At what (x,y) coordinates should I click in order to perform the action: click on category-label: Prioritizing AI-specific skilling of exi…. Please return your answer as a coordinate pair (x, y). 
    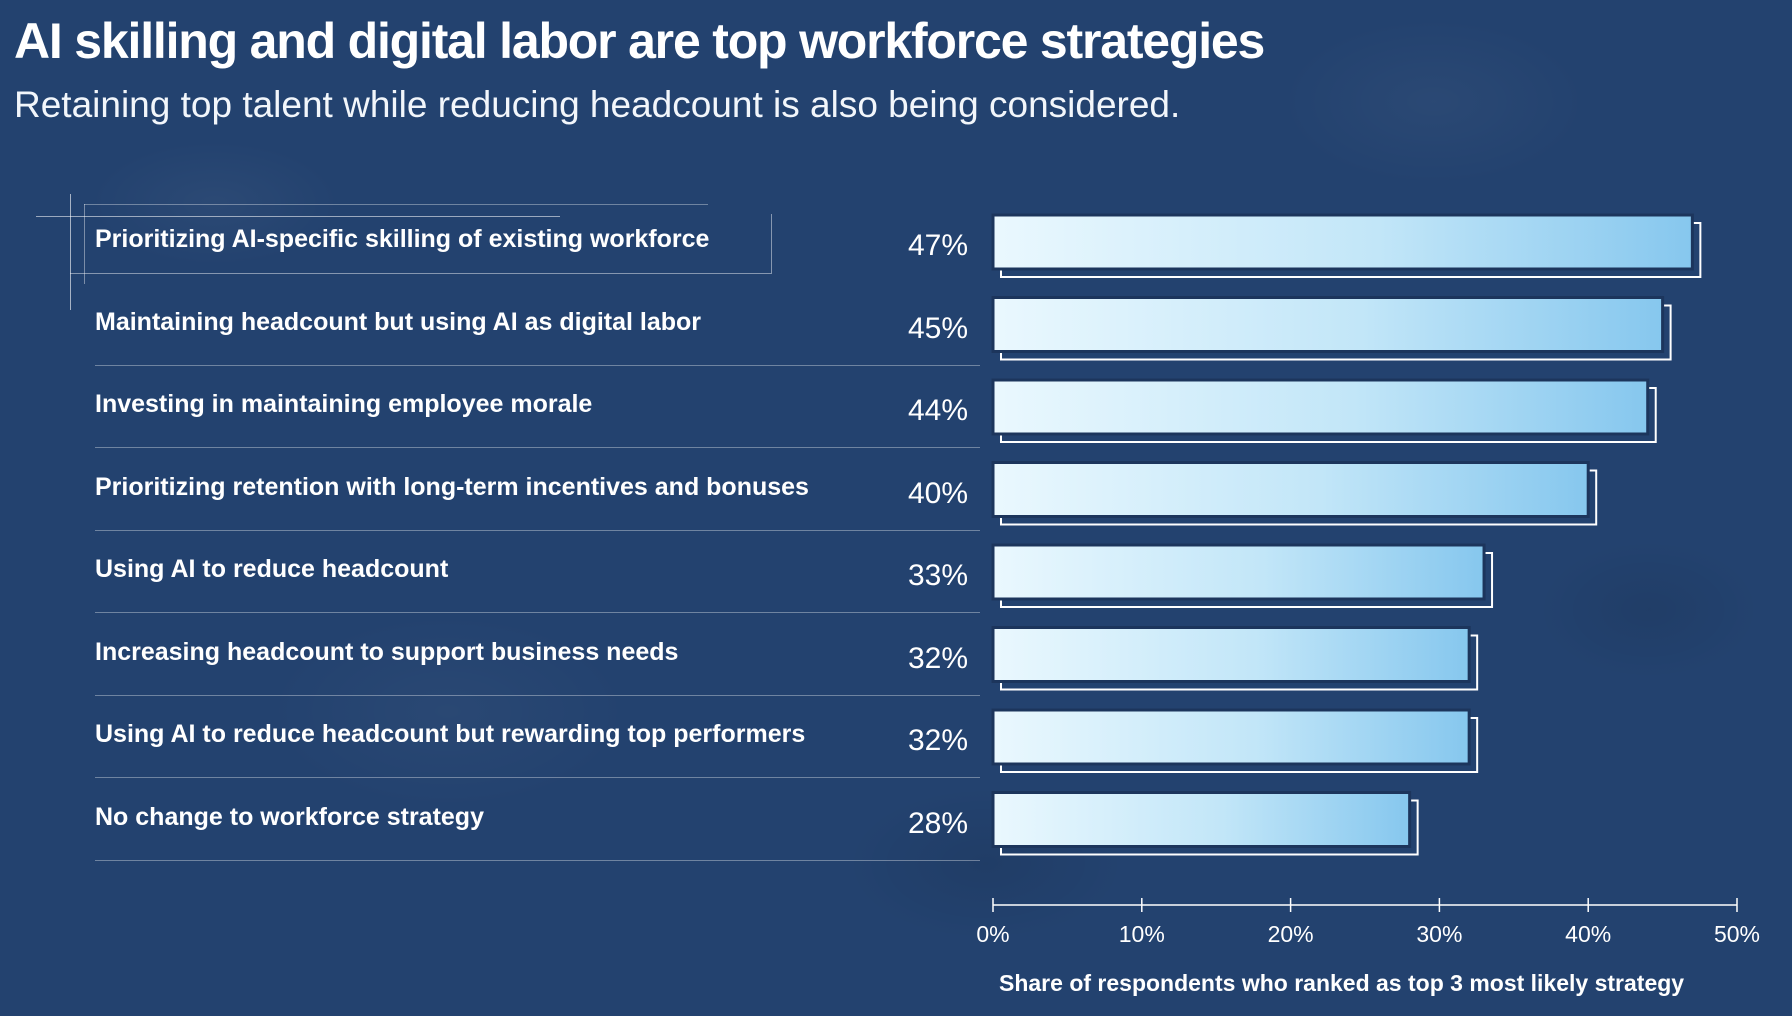
    Looking at the image, I should click on (402, 239).